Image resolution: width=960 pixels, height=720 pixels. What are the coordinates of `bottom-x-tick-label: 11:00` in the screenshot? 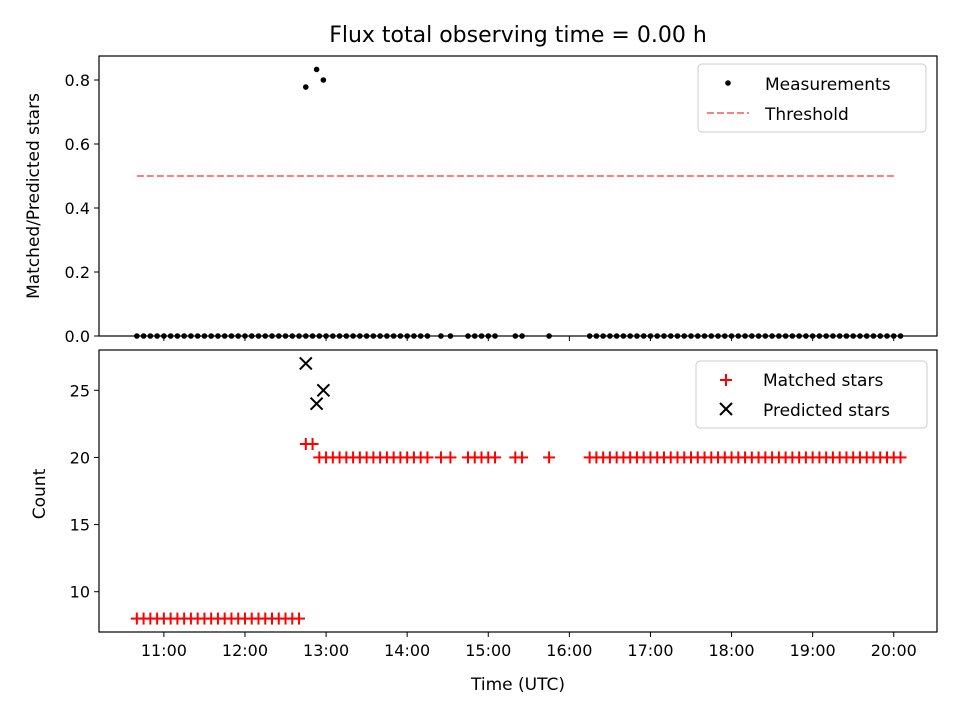 It's located at (164, 650).